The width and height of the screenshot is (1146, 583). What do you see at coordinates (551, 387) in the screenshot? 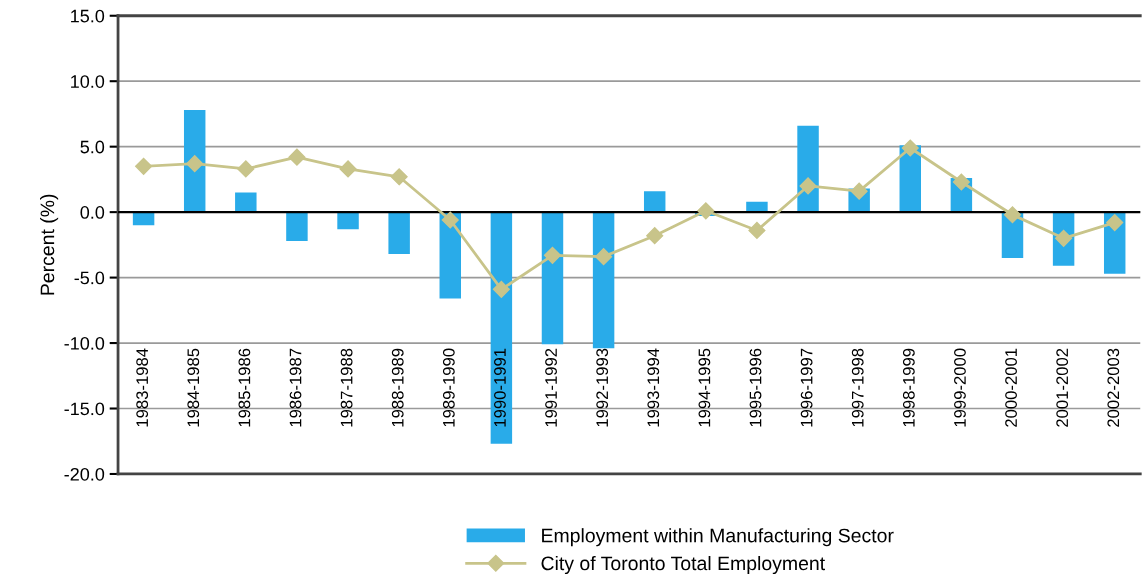
I see `x-tick-label: 1991-1992` at bounding box center [551, 387].